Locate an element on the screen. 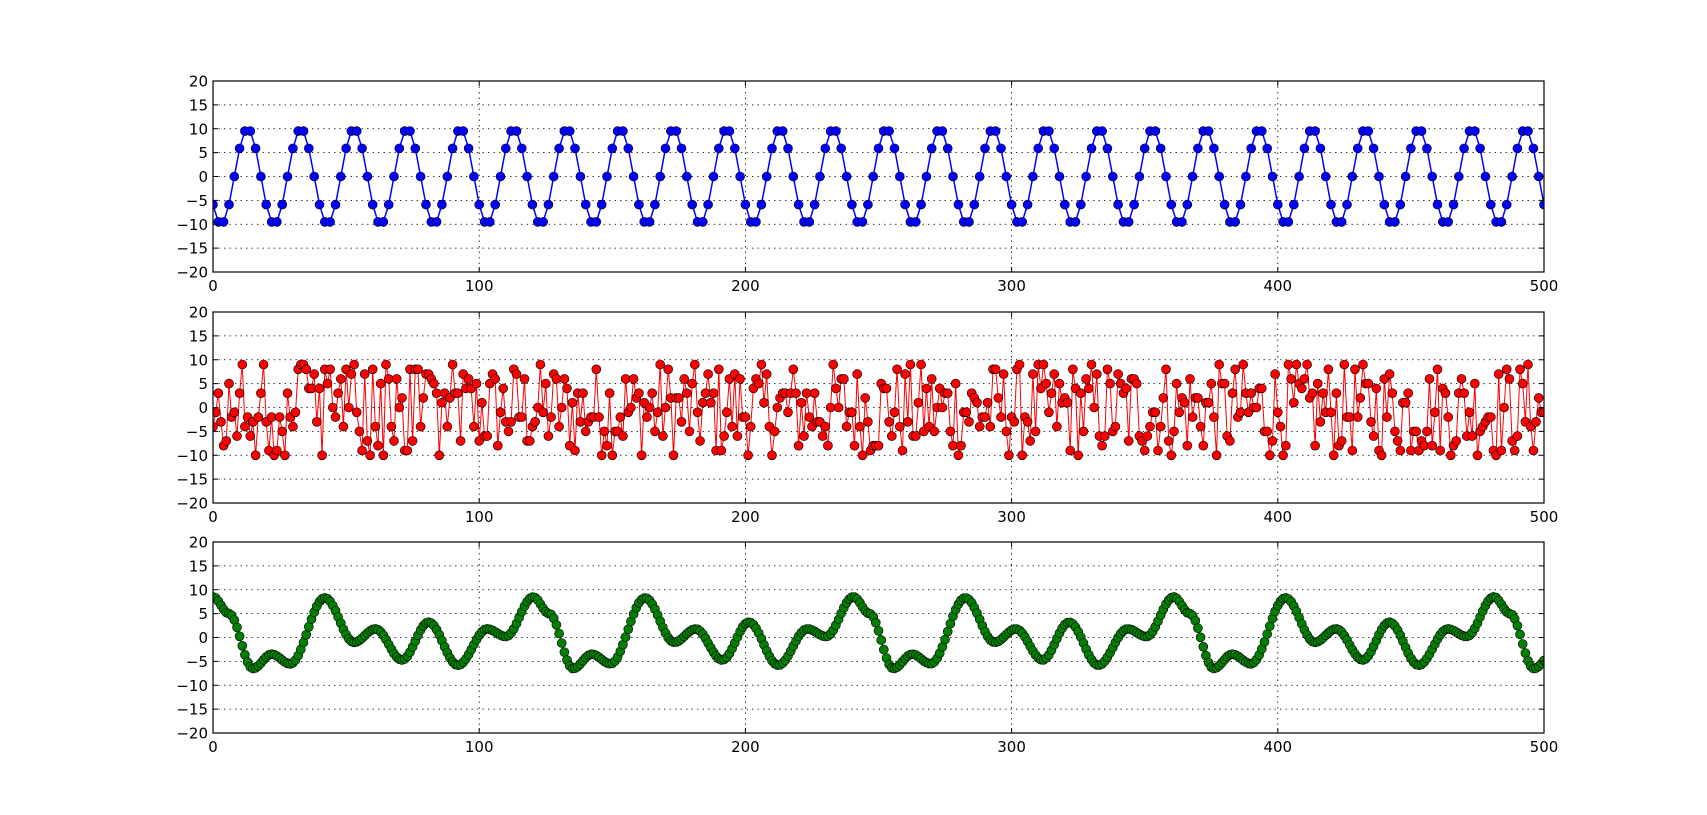 The width and height of the screenshot is (1707, 815). data-series-random-integers is located at coordinates (878, 410).